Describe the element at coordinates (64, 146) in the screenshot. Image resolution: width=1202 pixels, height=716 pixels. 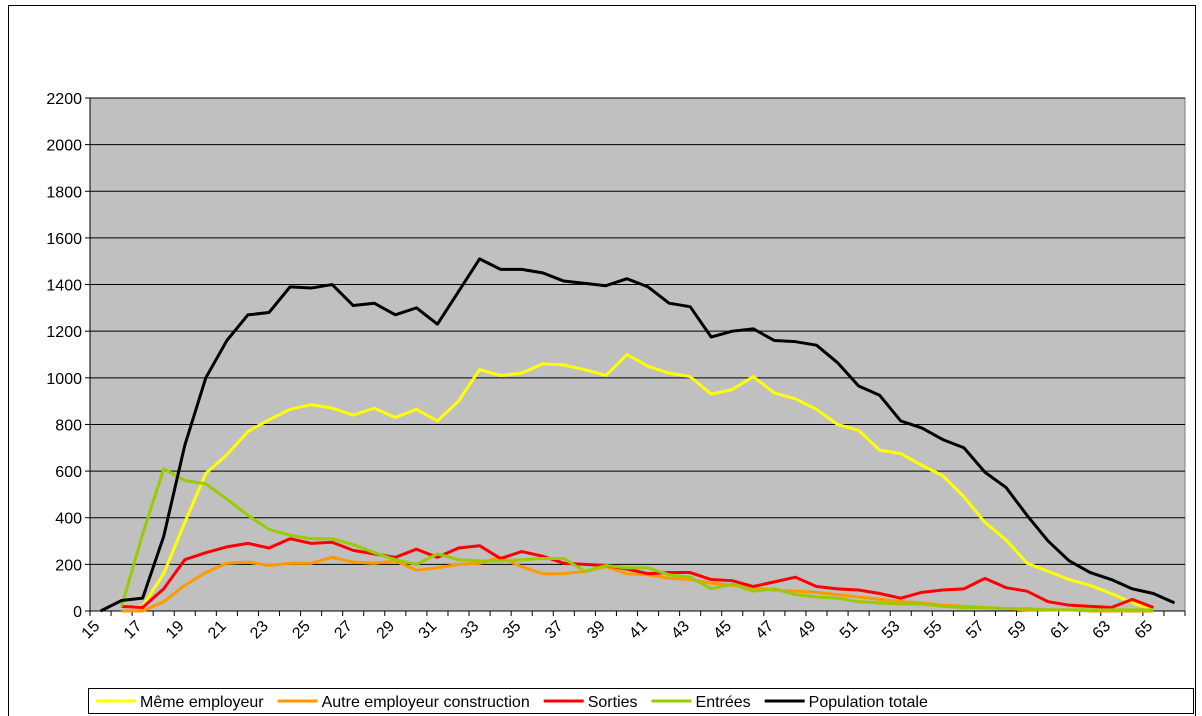
I see `y-tick-label: 2000` at that location.